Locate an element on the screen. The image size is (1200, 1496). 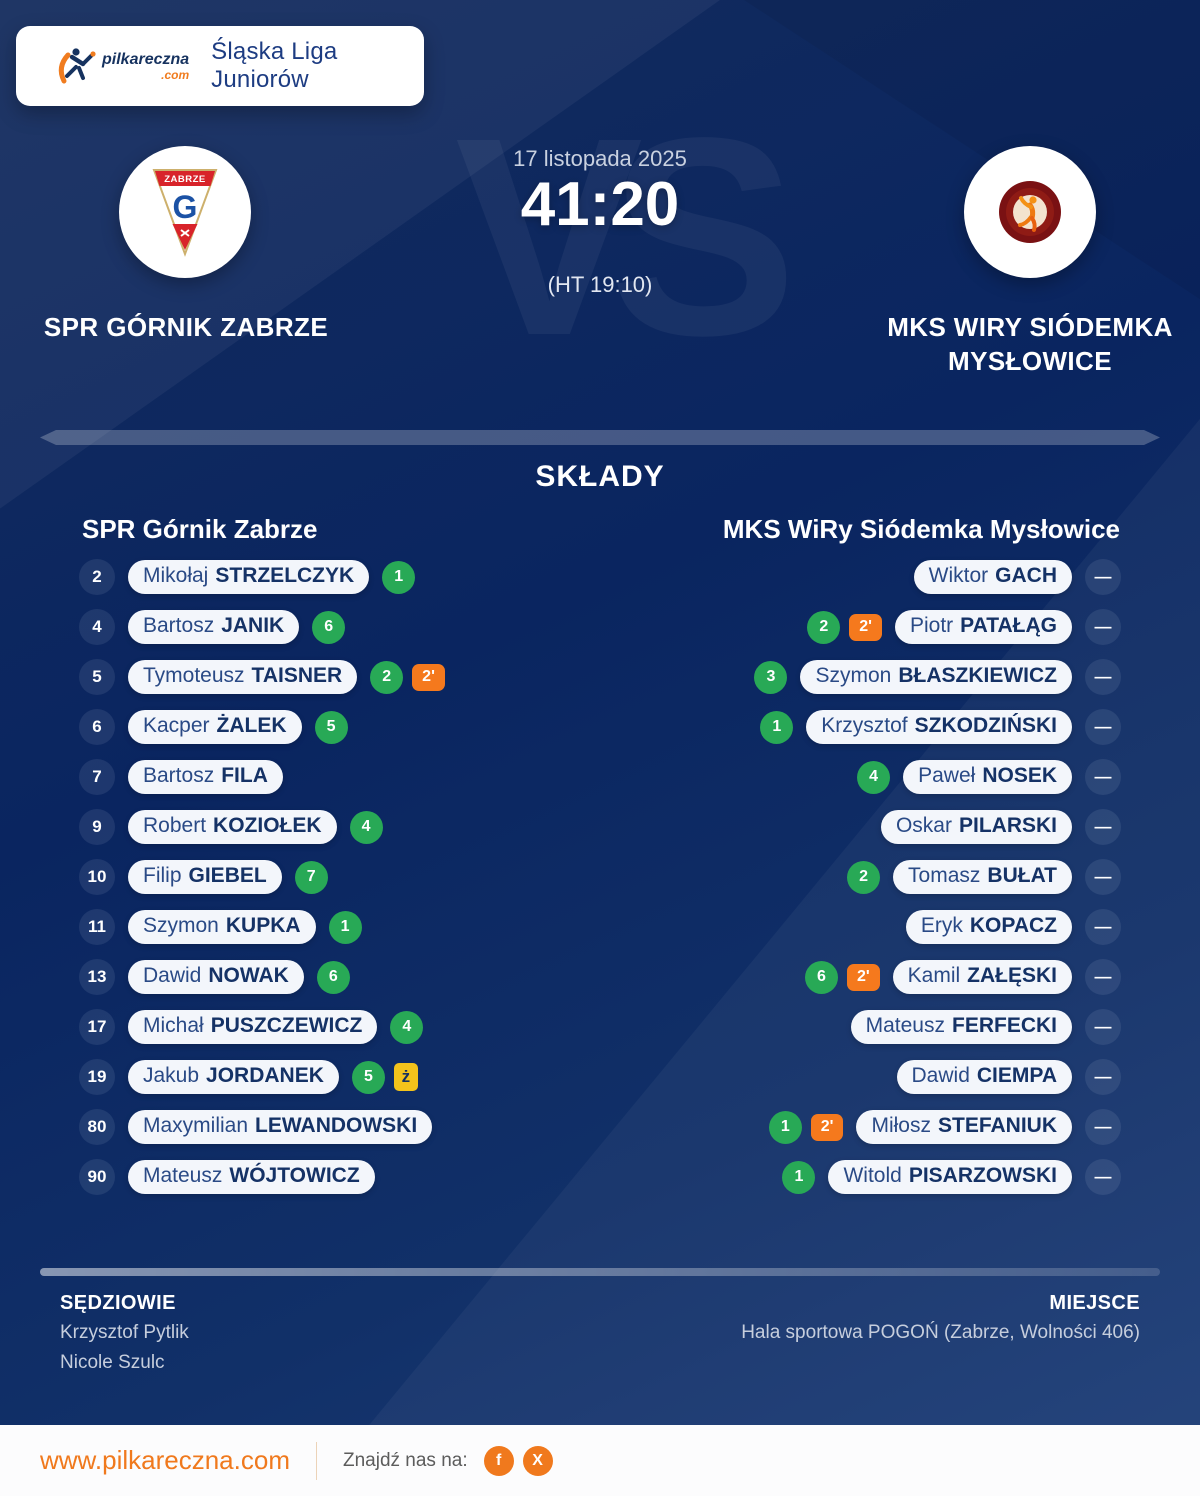
player-last-name: WÓJTOWICZ is located at coordinates (294, 1175).